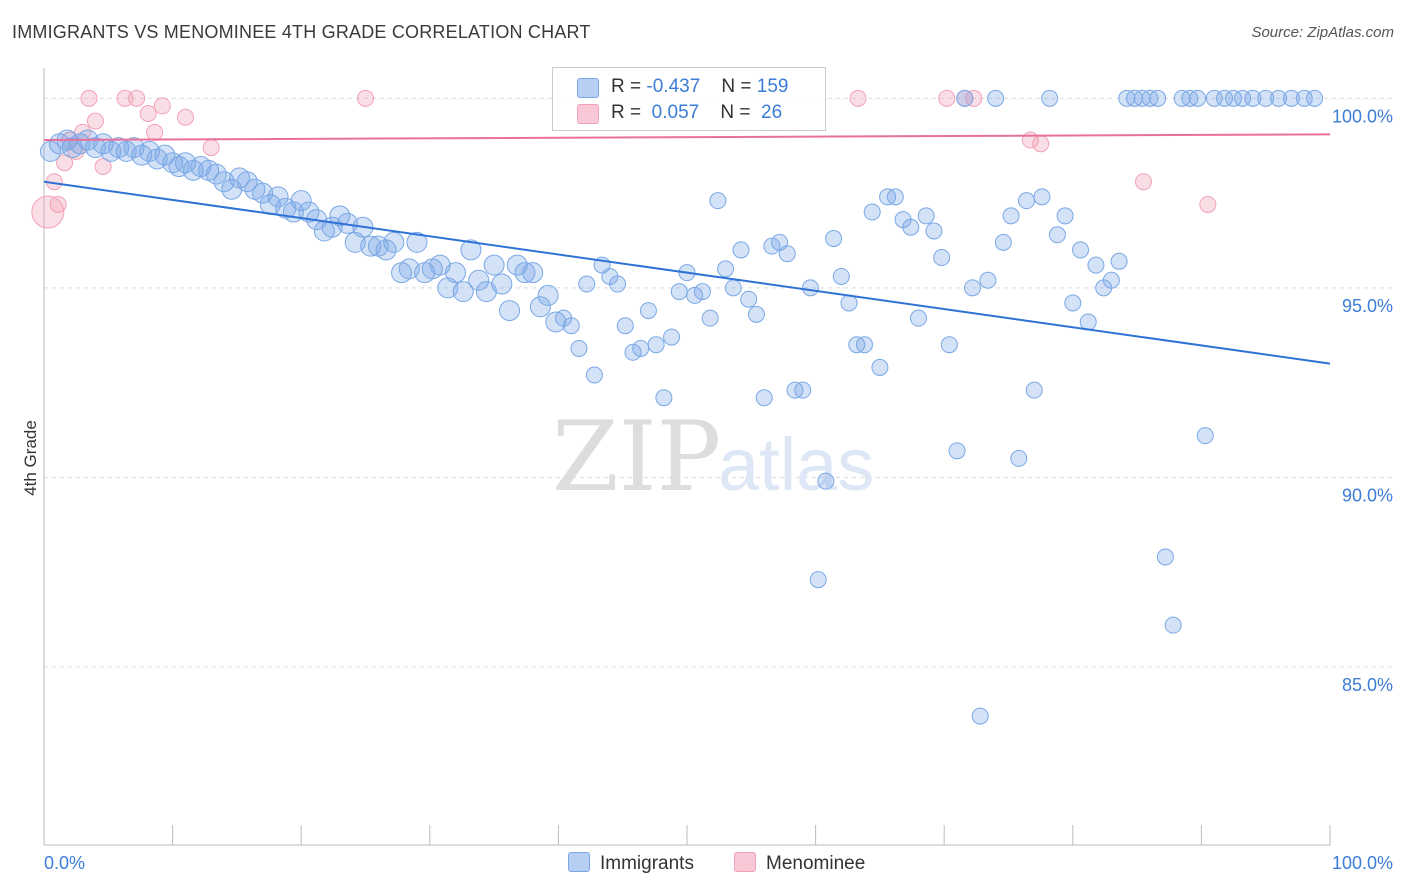 This screenshot has height=892, width=1406. Describe the element at coordinates (1367, 306) in the screenshot. I see `y-tick-label: 95.0%` at that location.